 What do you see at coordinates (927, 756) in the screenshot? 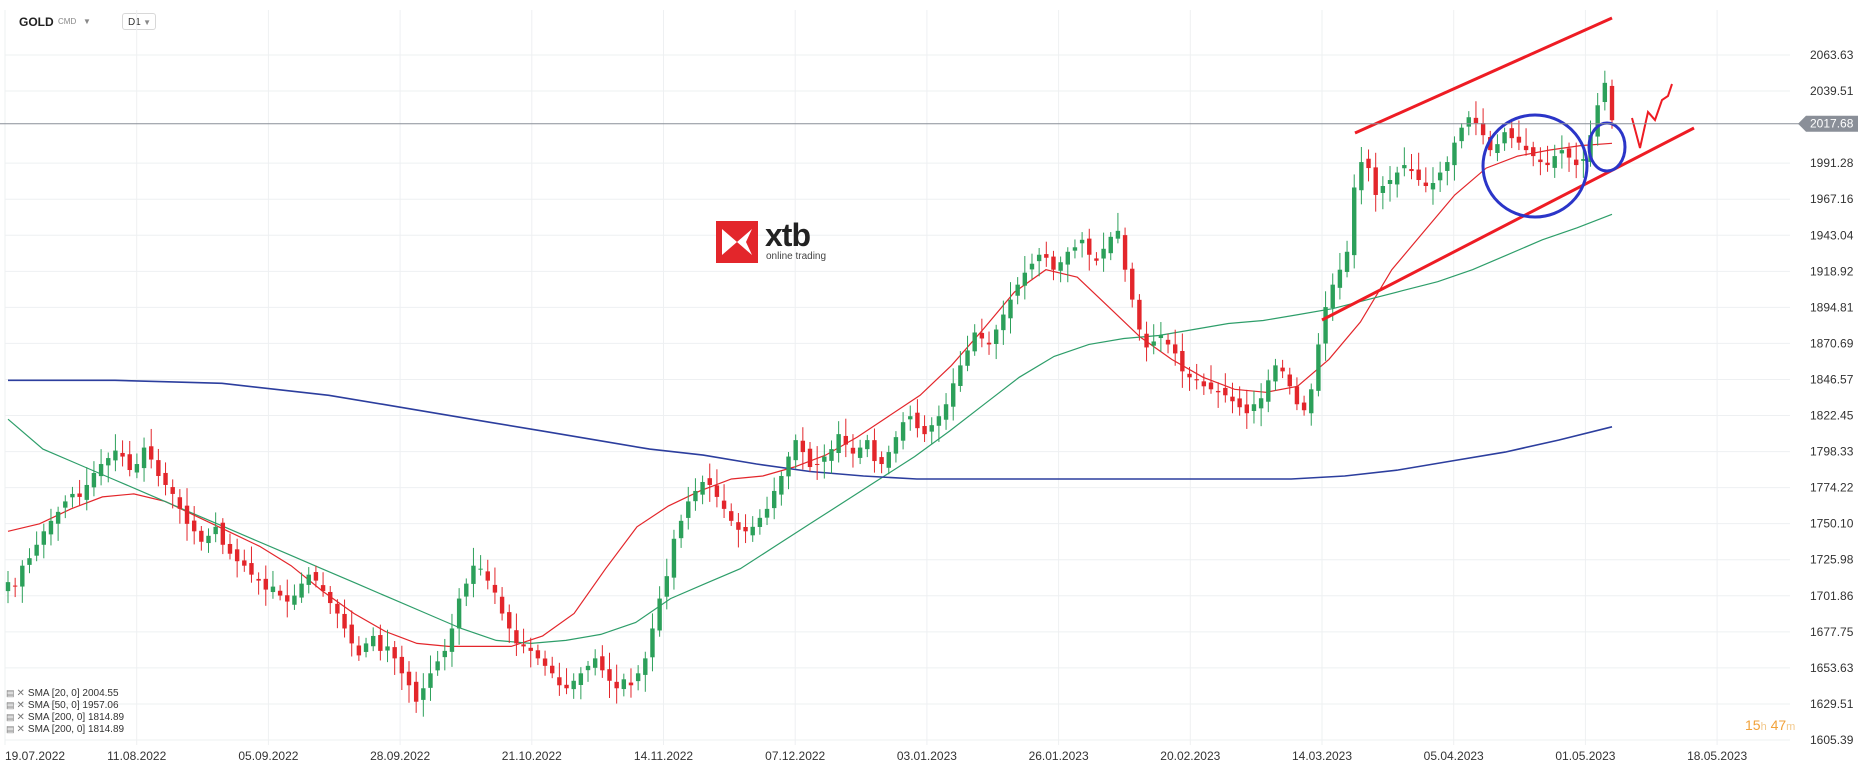
I see `date-tick-label: 03.01.2023` at bounding box center [927, 756].